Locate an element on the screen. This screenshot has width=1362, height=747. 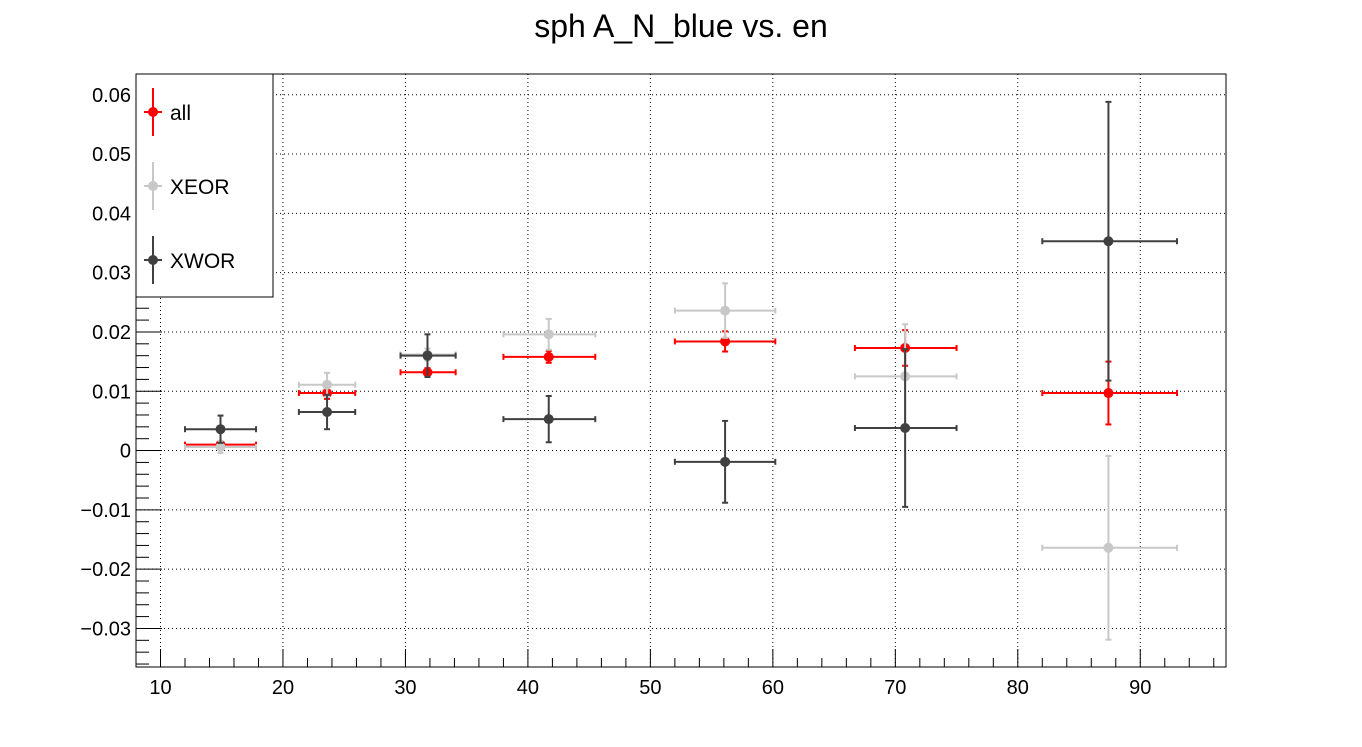
chart-title: sph A_N_blue vs. en is located at coordinates (681, 26).